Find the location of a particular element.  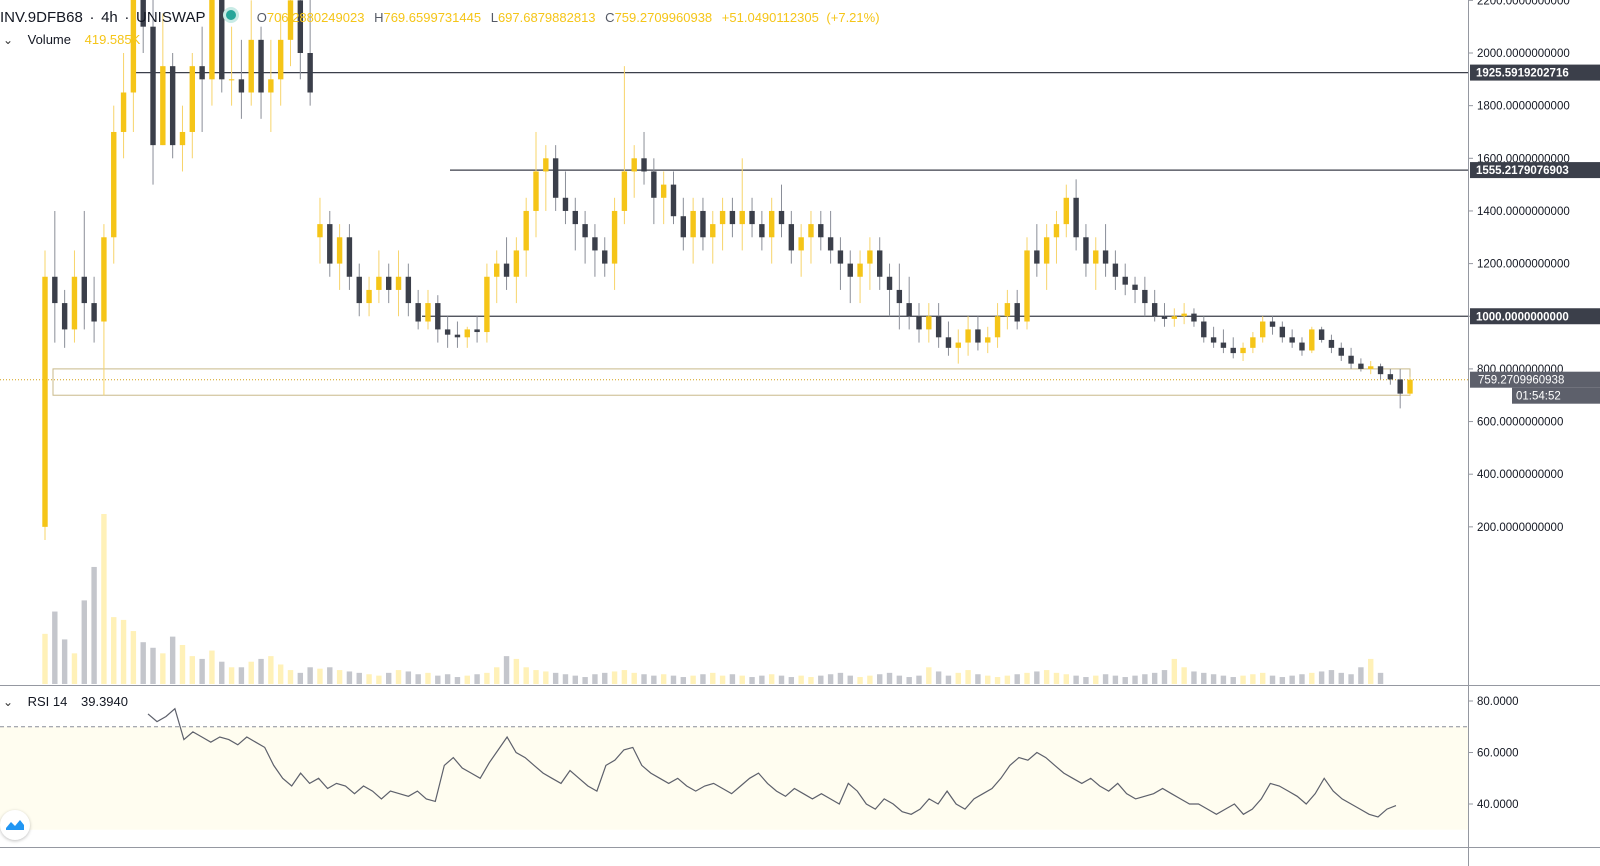

symbol-name: INV.9DFB68 is located at coordinates (41, 17).